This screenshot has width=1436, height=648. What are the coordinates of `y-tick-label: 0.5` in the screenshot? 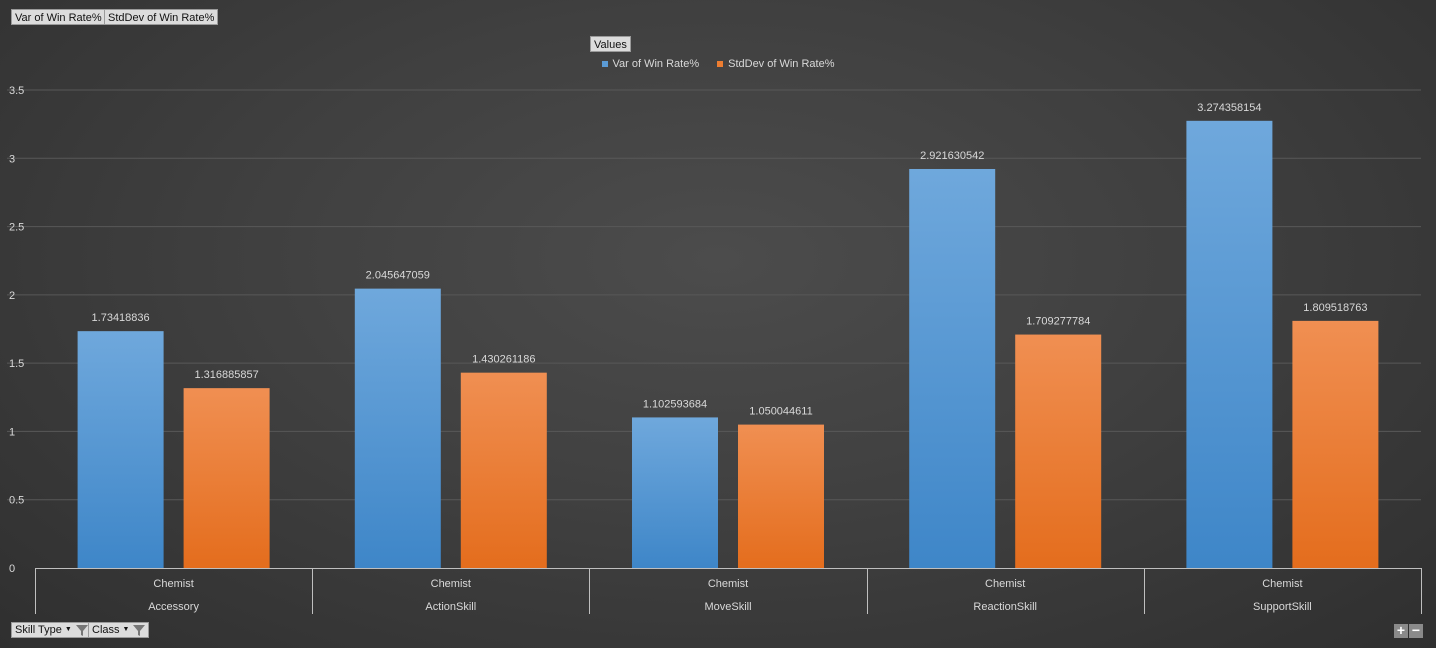 It's located at (16, 501).